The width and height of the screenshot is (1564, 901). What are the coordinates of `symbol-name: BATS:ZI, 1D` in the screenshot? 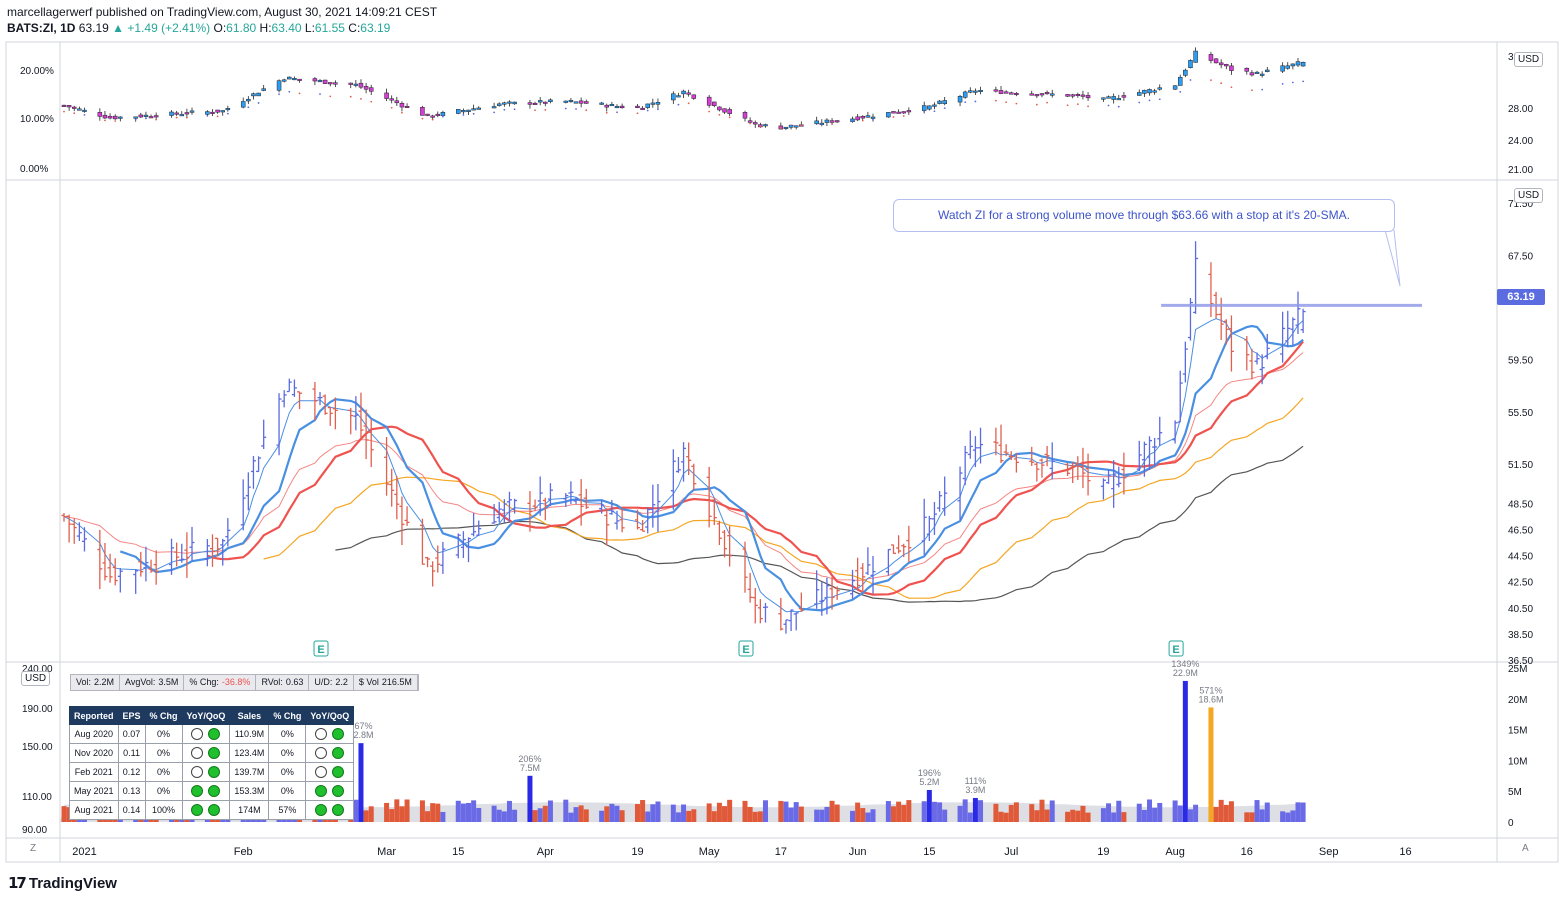 It's located at (41, 28).